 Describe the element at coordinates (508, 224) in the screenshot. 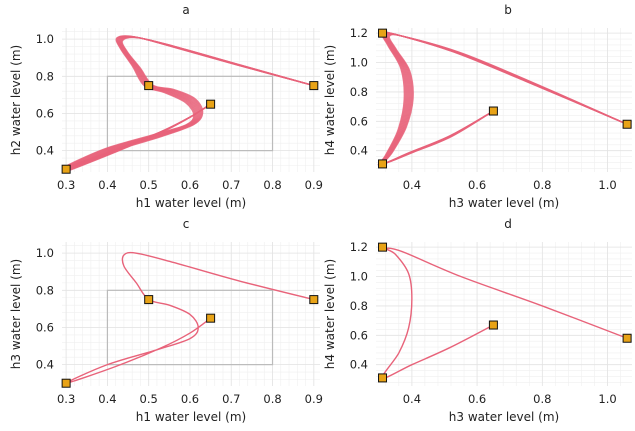

I see `panel-title: d` at that location.